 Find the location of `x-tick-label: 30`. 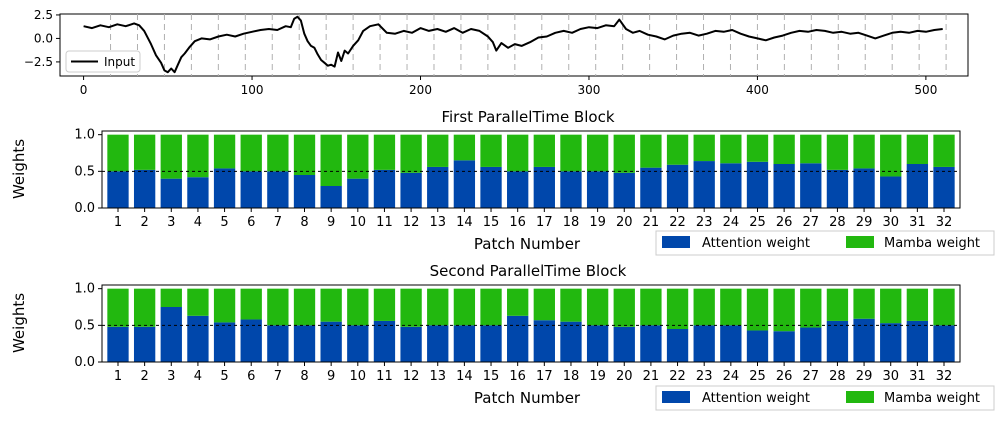

x-tick-label: 30 is located at coordinates (890, 376).